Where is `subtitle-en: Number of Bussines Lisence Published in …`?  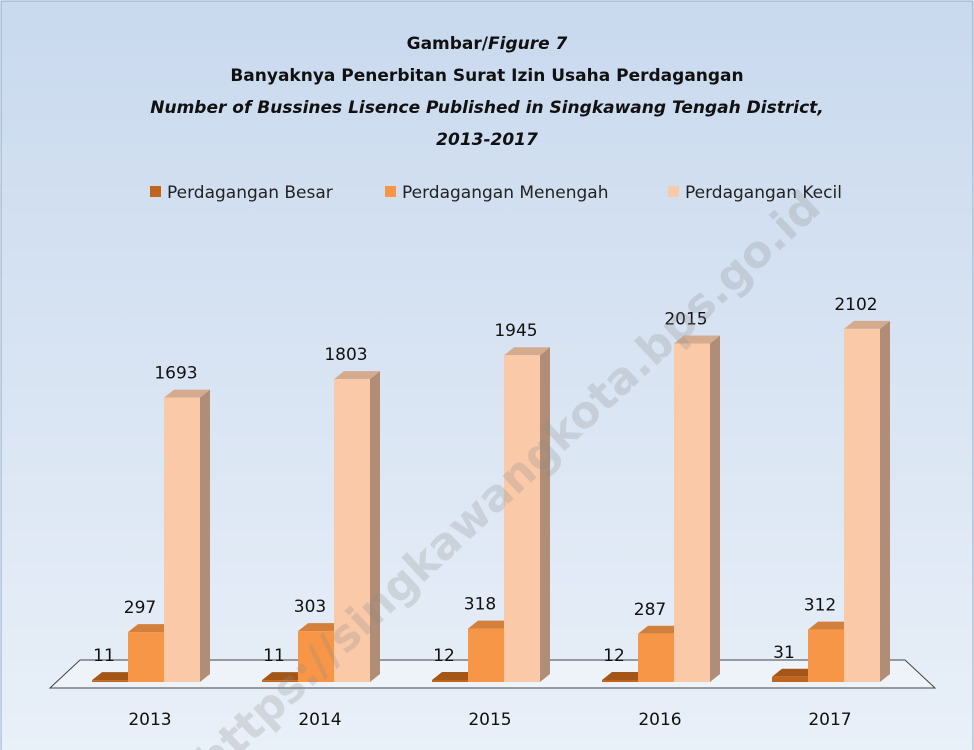
subtitle-en: Number of Bussines Lisence Published in … is located at coordinates (486, 108).